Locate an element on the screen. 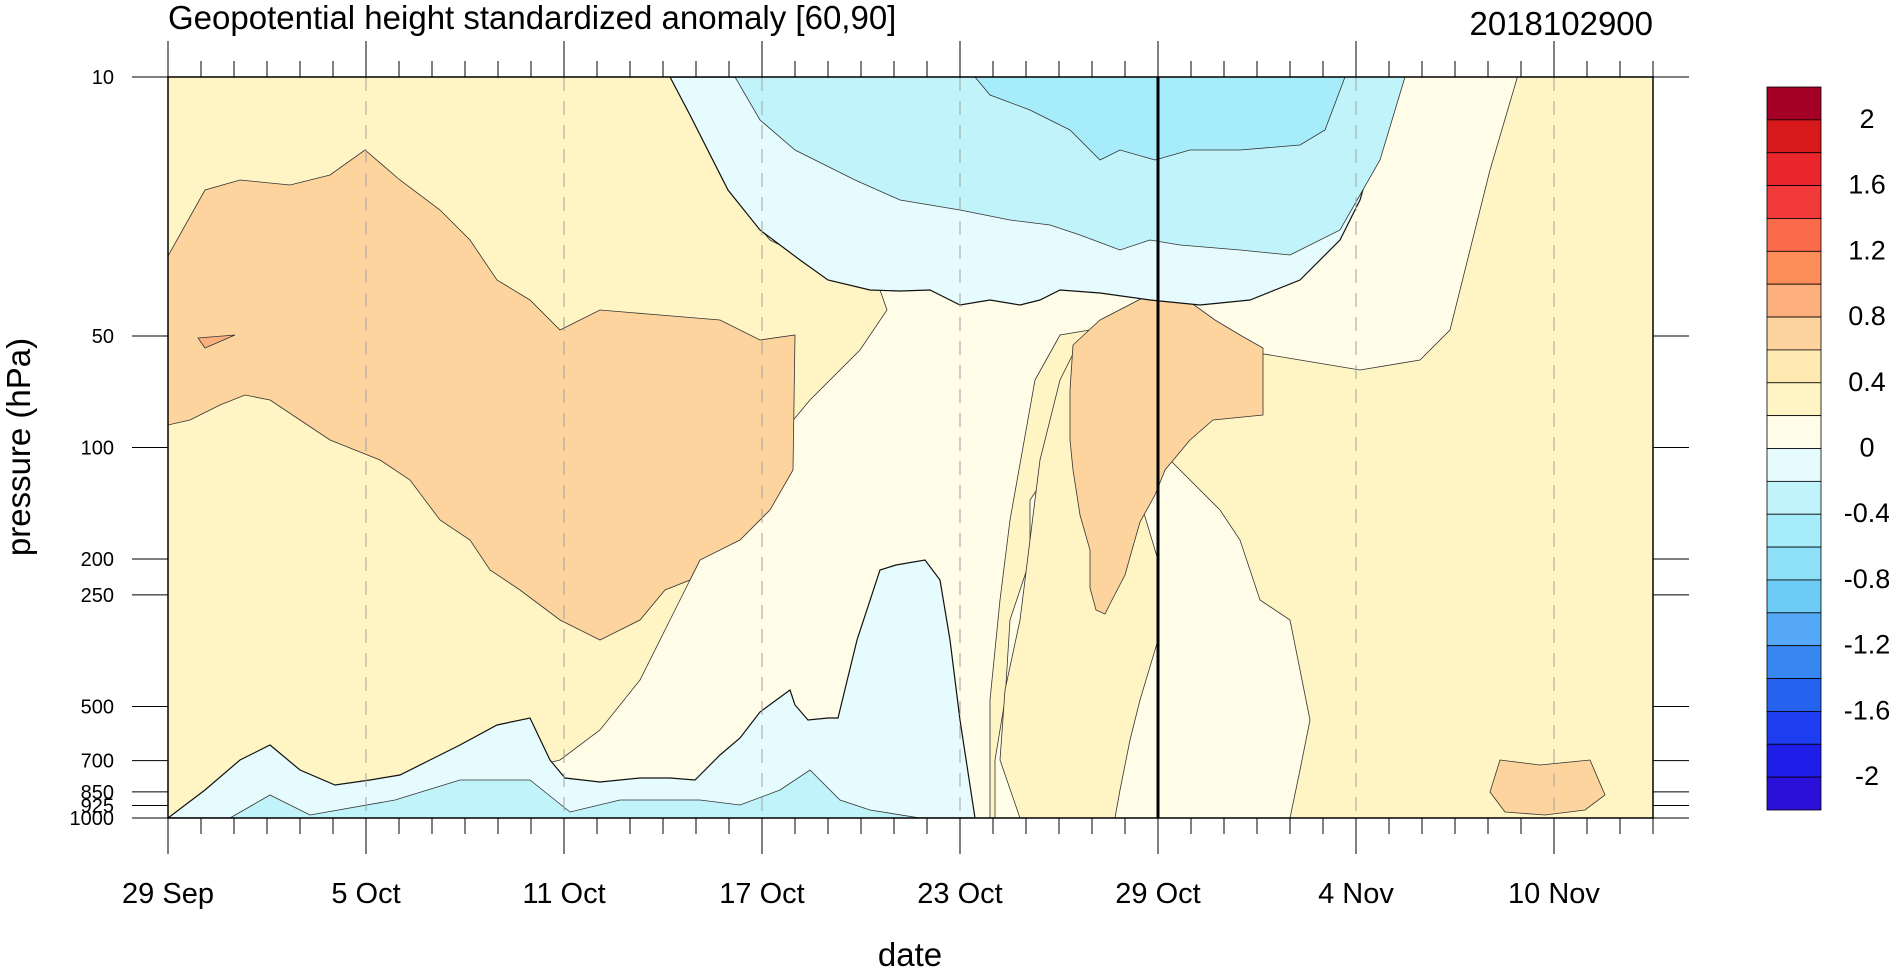 This screenshot has height=969, width=1889. x-axis-label: date is located at coordinates (910, 952).